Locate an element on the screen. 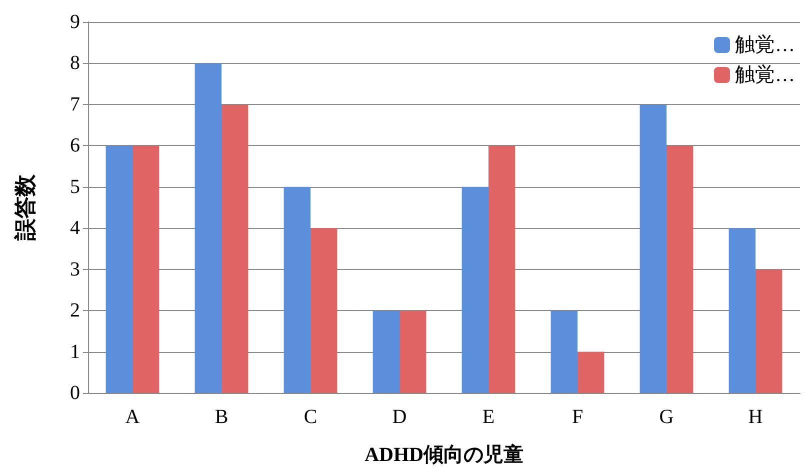  x-tick-label: F is located at coordinates (578, 417).